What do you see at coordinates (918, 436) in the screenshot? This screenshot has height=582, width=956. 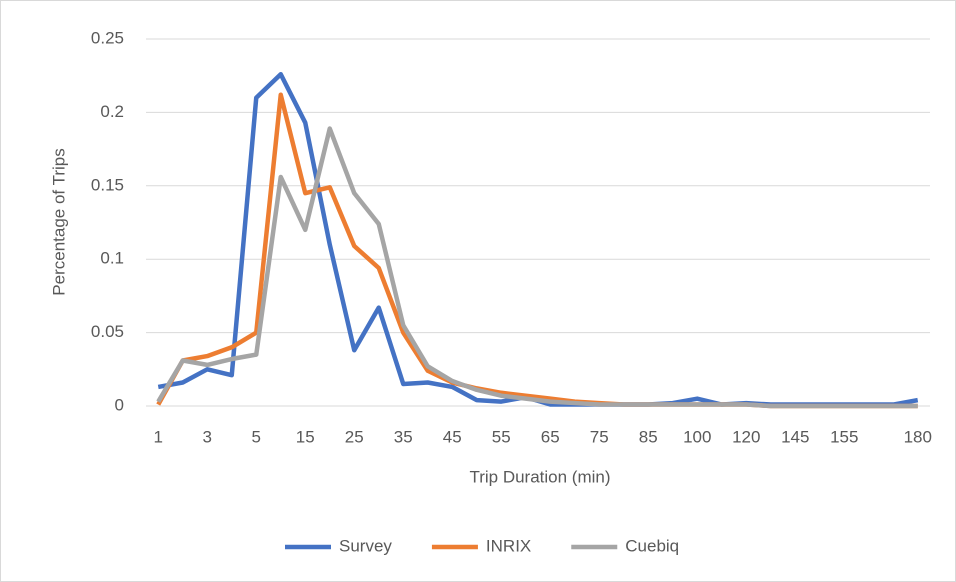 I see `x-tick-label: 180` at bounding box center [918, 436].